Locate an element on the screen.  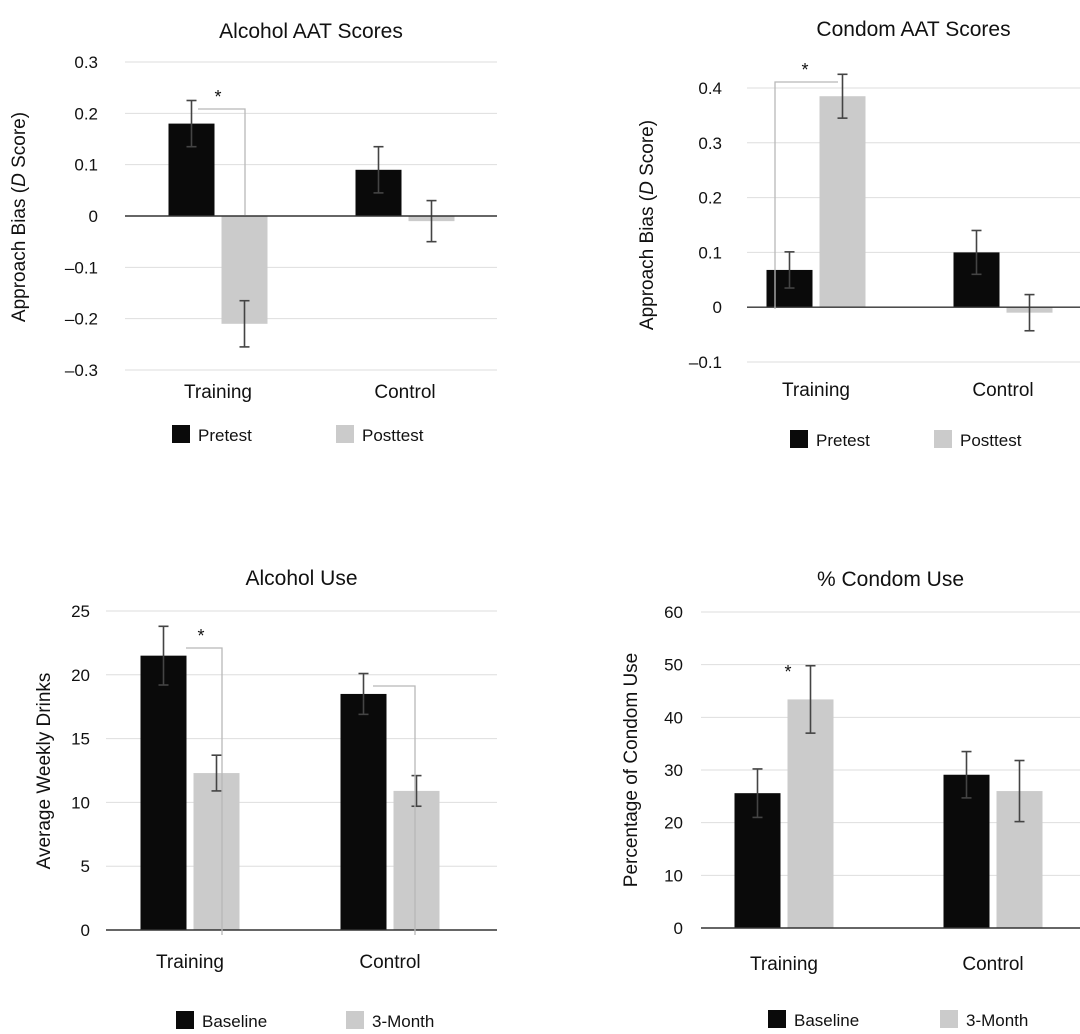
chart-4-significance-star: * is located at coordinates (787, 672).